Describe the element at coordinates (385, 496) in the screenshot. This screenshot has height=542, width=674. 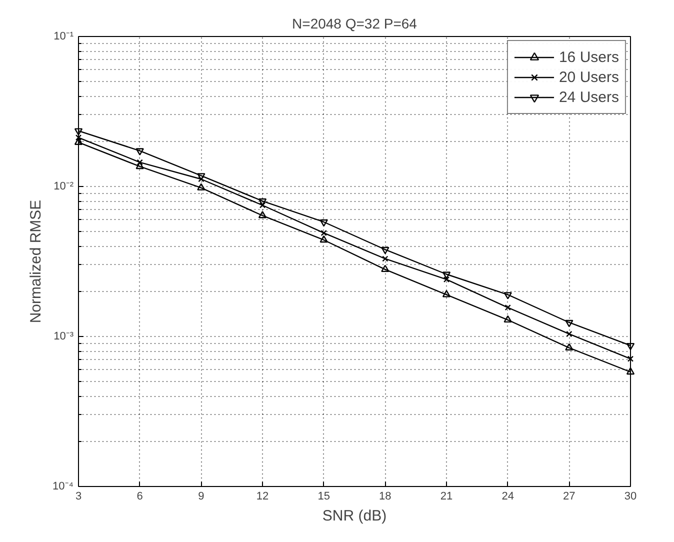
I see `x-tick-label: 18` at that location.